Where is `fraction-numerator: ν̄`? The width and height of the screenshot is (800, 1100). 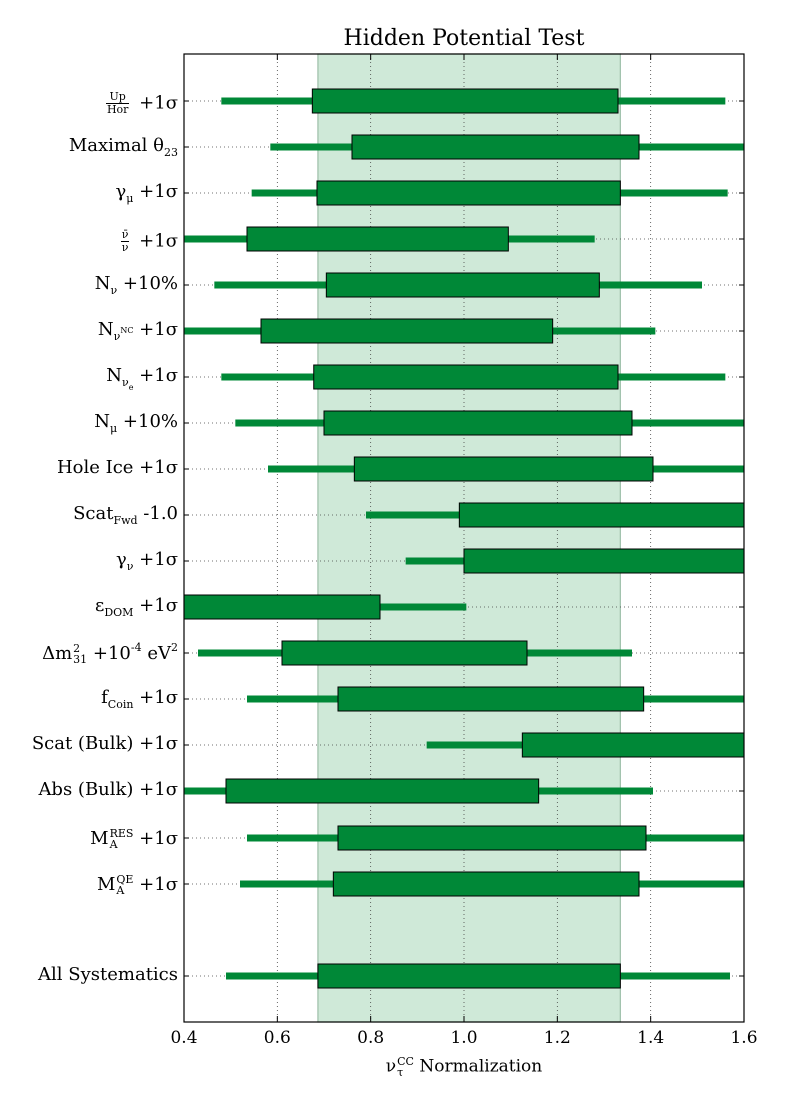 fraction-numerator: ν̄ is located at coordinates (125, 235).